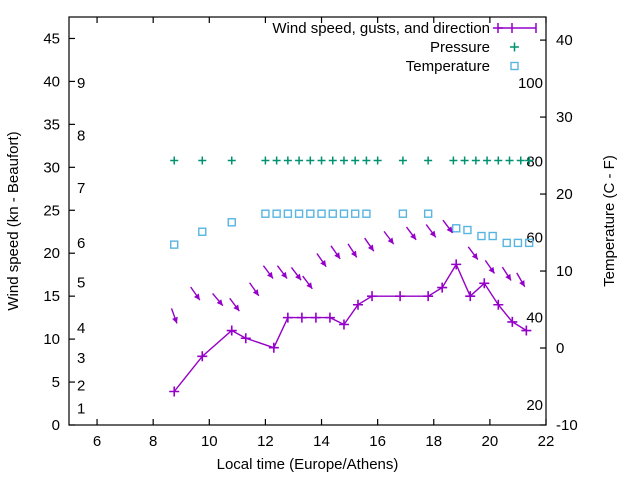  Describe the element at coordinates (56, 425) in the screenshot. I see `y-axis-tick-label: 0` at that location.